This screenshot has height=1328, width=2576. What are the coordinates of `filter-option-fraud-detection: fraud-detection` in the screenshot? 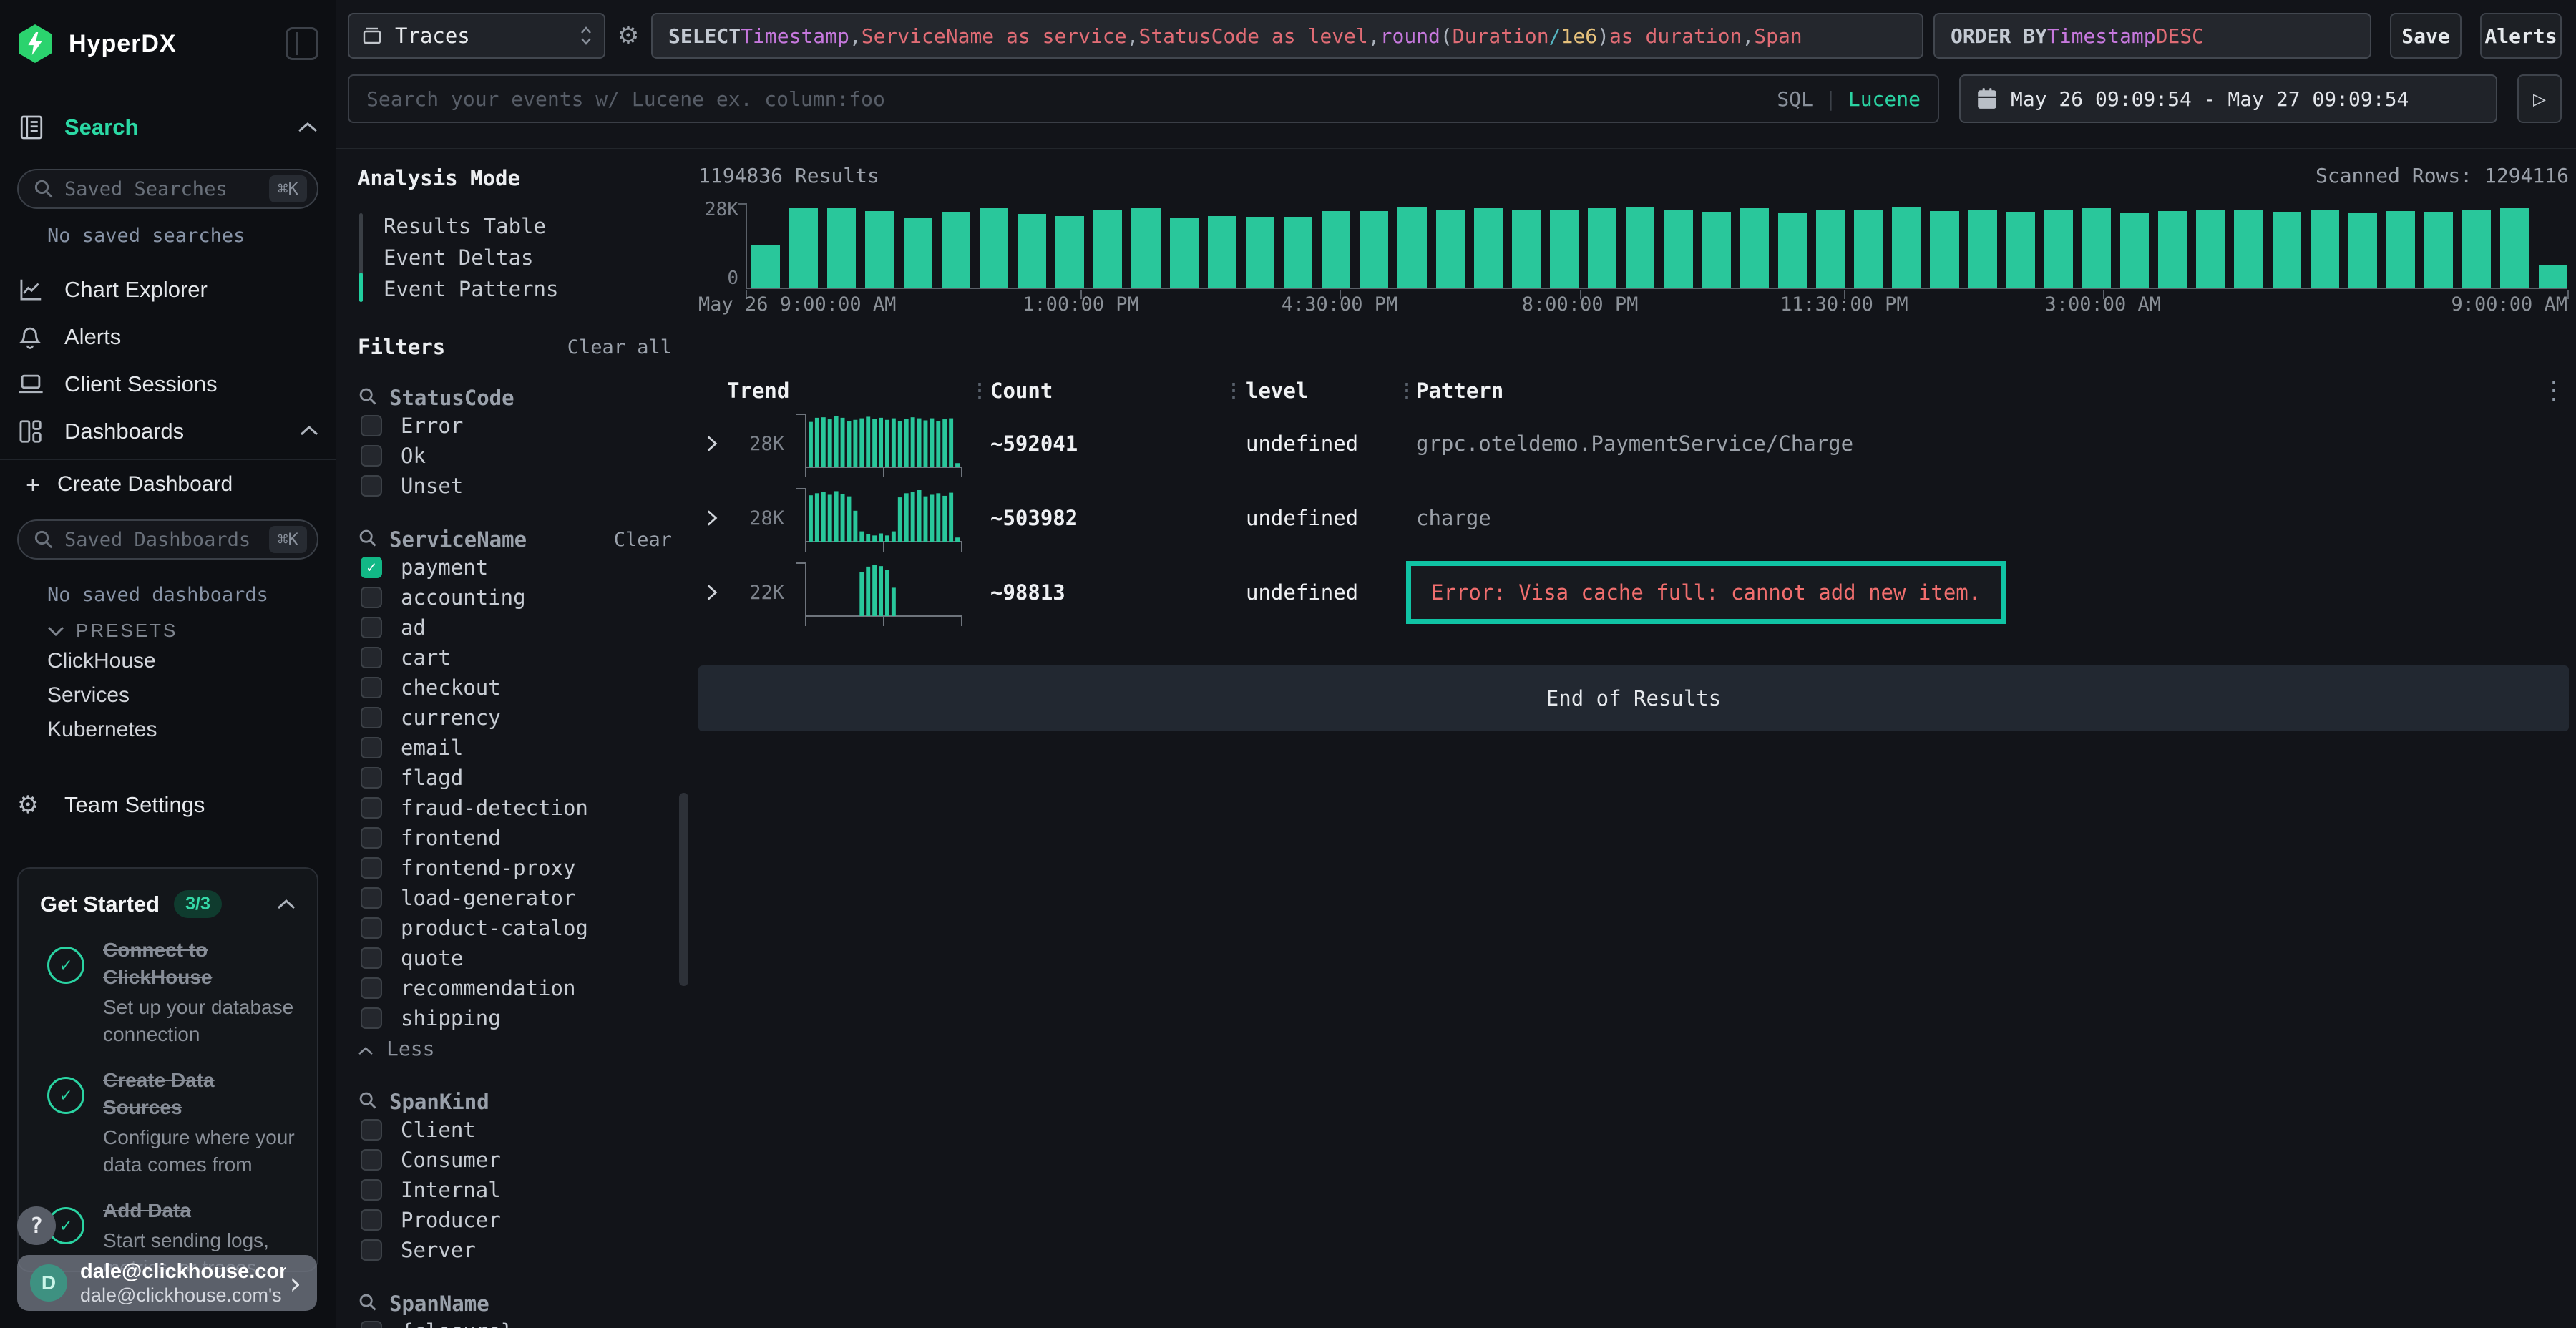 It's located at (515, 808).